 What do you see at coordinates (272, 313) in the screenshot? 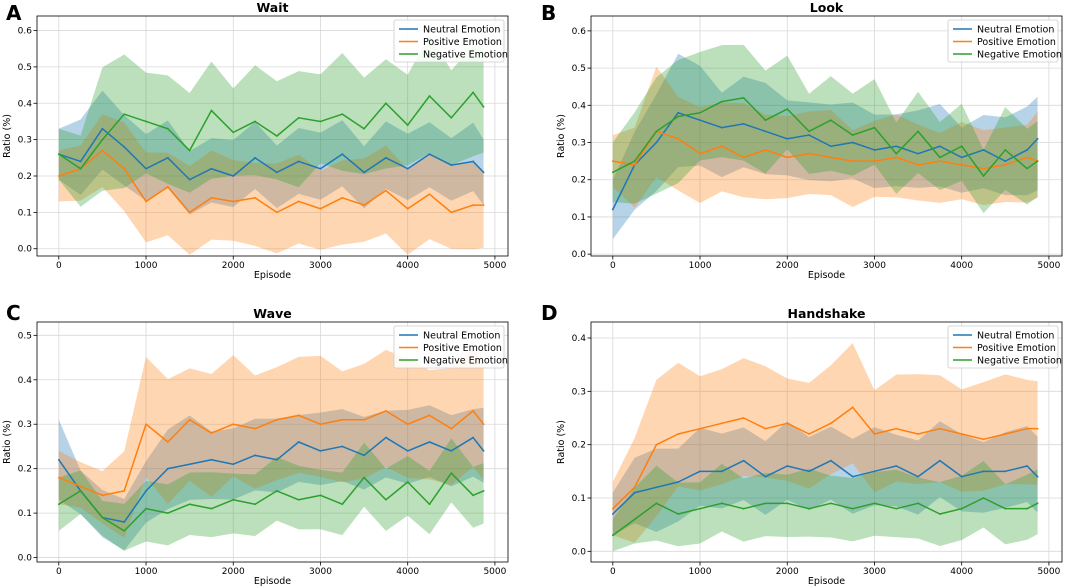
I see `chart-title: Wave` at bounding box center [272, 313].